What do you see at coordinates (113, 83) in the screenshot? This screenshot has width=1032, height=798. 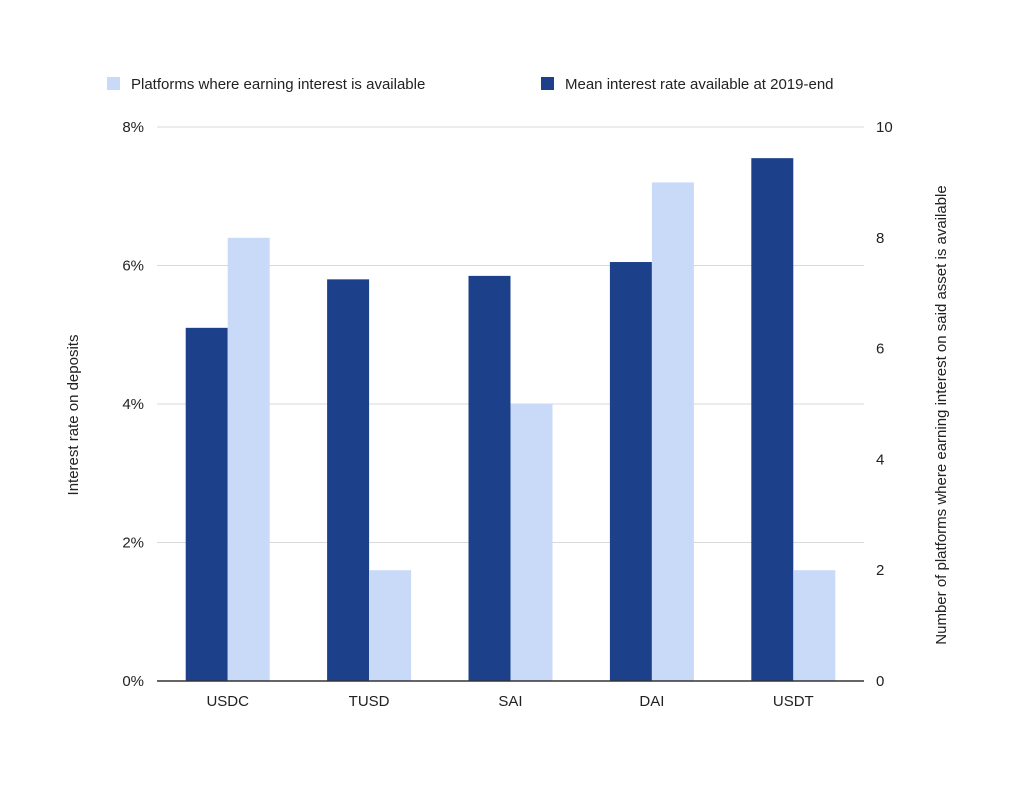 I see `legend-swatch-platforms` at bounding box center [113, 83].